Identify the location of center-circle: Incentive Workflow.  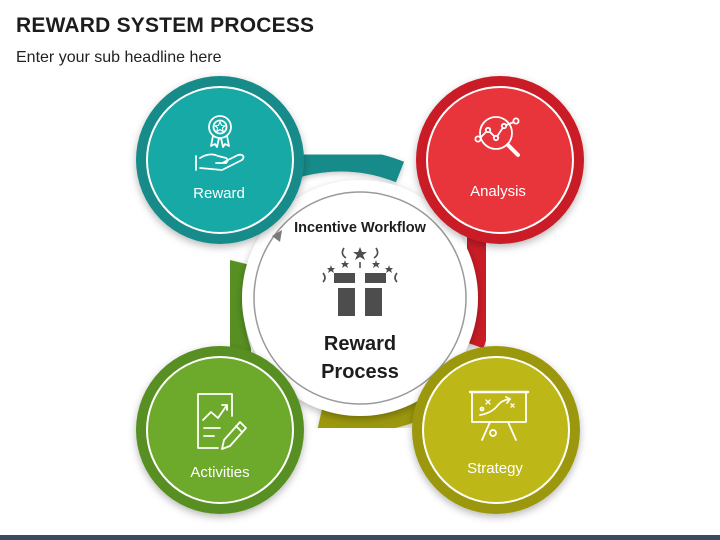
(360, 298).